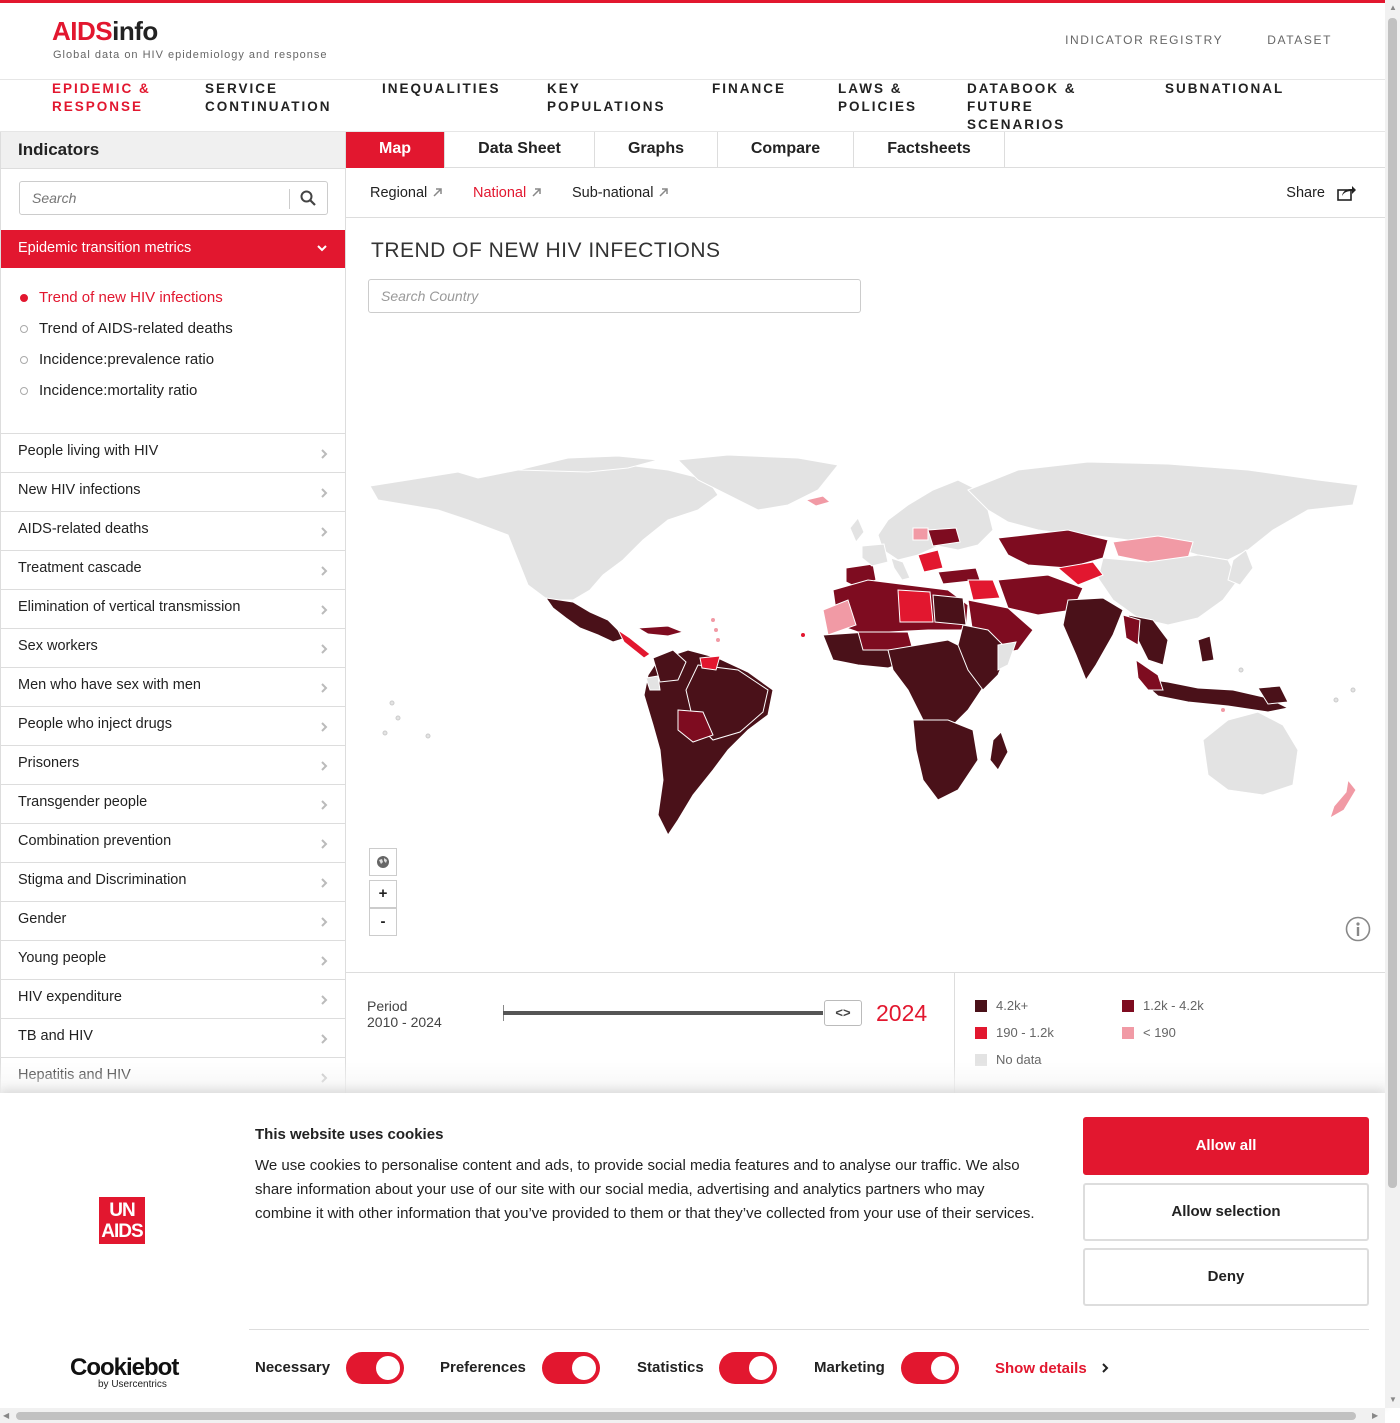 This screenshot has width=1400, height=1423. What do you see at coordinates (109, 685) in the screenshot?
I see `sidebar-category-label: Men who have sex with men` at bounding box center [109, 685].